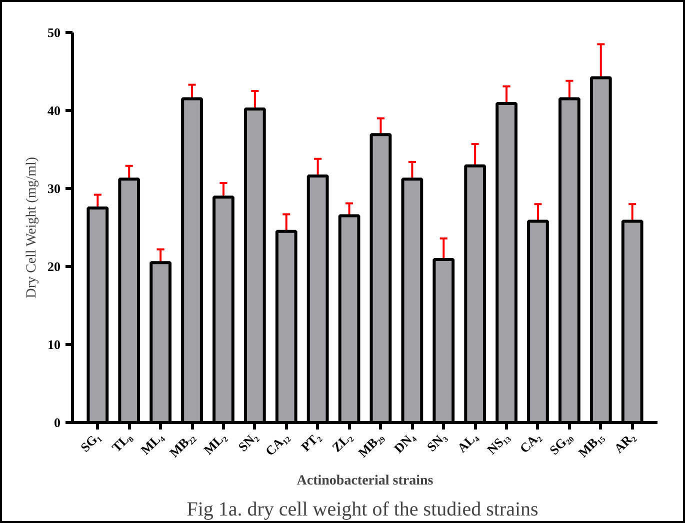 The image size is (685, 523). I want to click on y-tick-label: 20, so click(54, 266).